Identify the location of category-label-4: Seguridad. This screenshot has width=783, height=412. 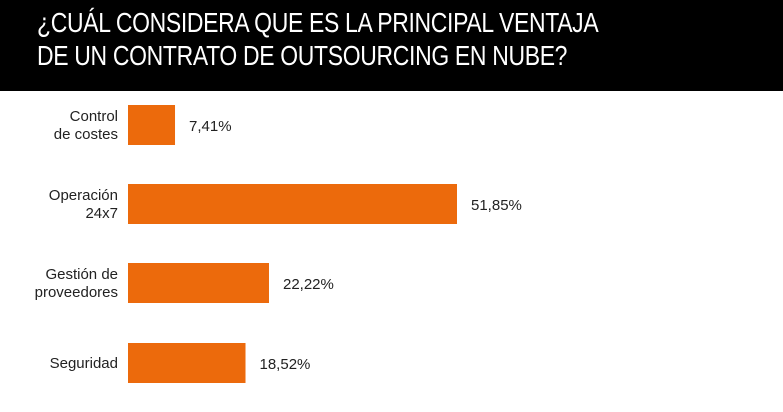
(84, 363).